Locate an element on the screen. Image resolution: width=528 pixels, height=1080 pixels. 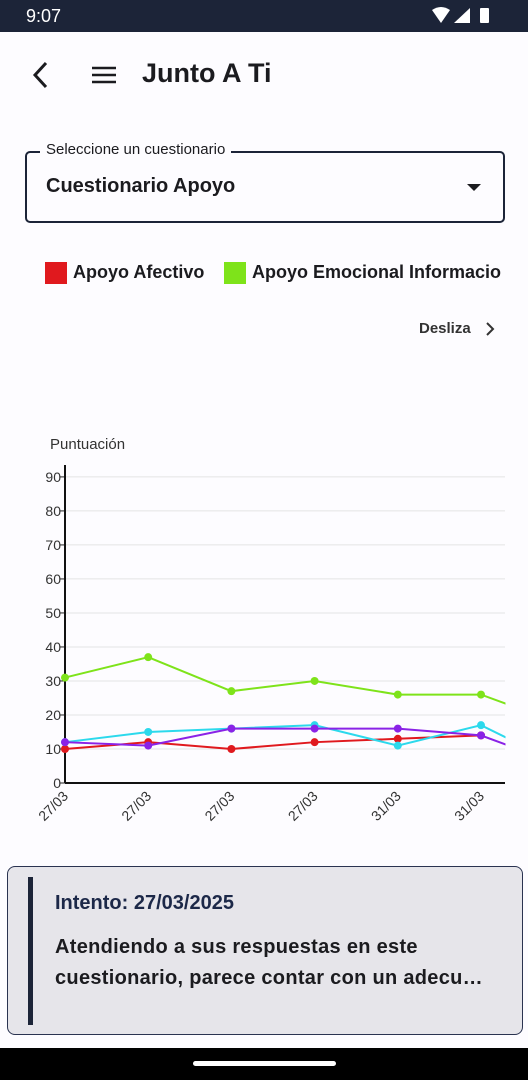
y-tick-label: 50 is located at coordinates (53, 613).